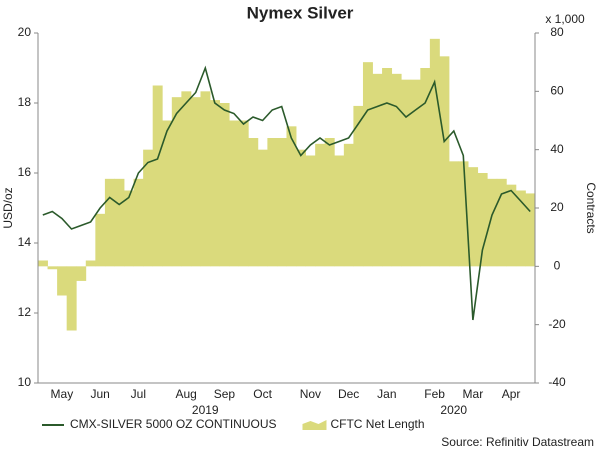 This screenshot has height=454, width=600. What do you see at coordinates (557, 324) in the screenshot?
I see `y2-tick-label: -20` at bounding box center [557, 324].